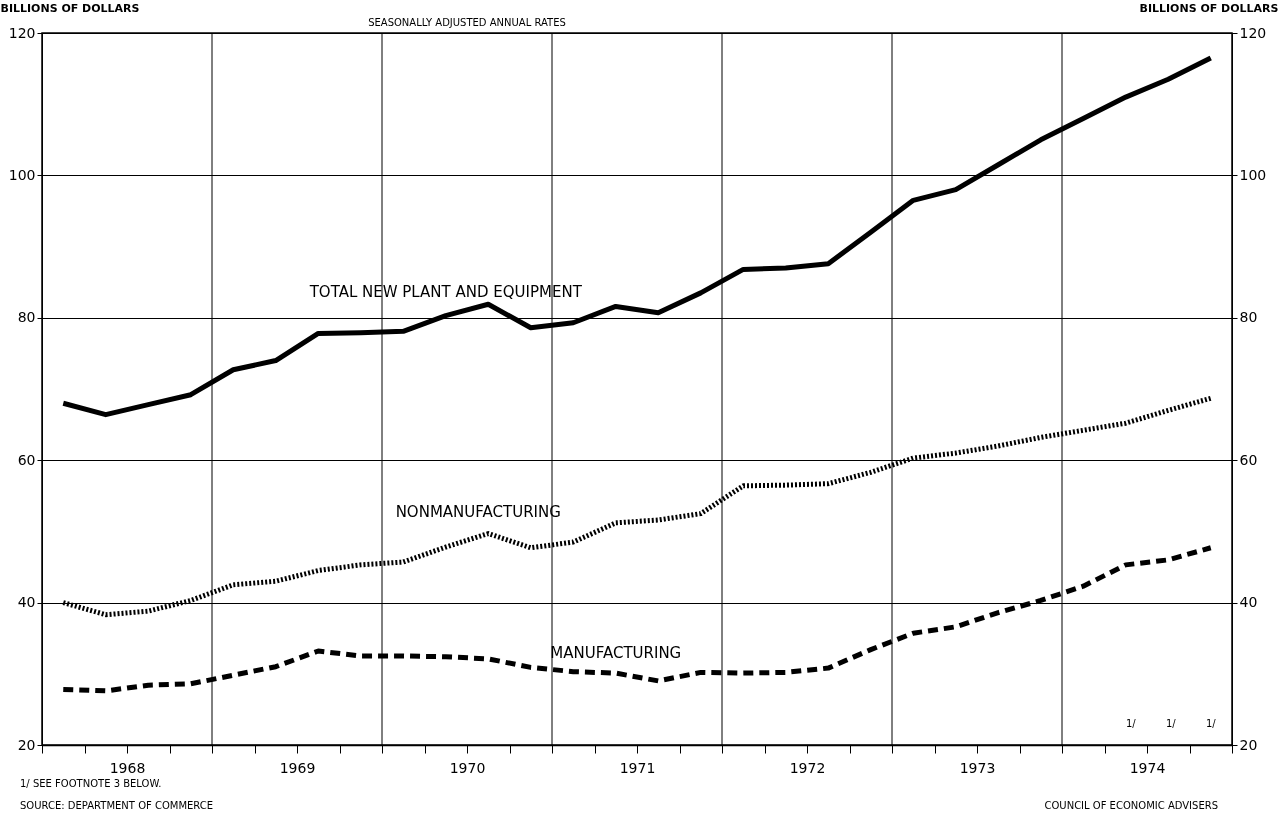 The width and height of the screenshot is (1278, 820). I want to click on y2-axis-title: BILLIONS OF DOLLARS, so click(1208, 8).